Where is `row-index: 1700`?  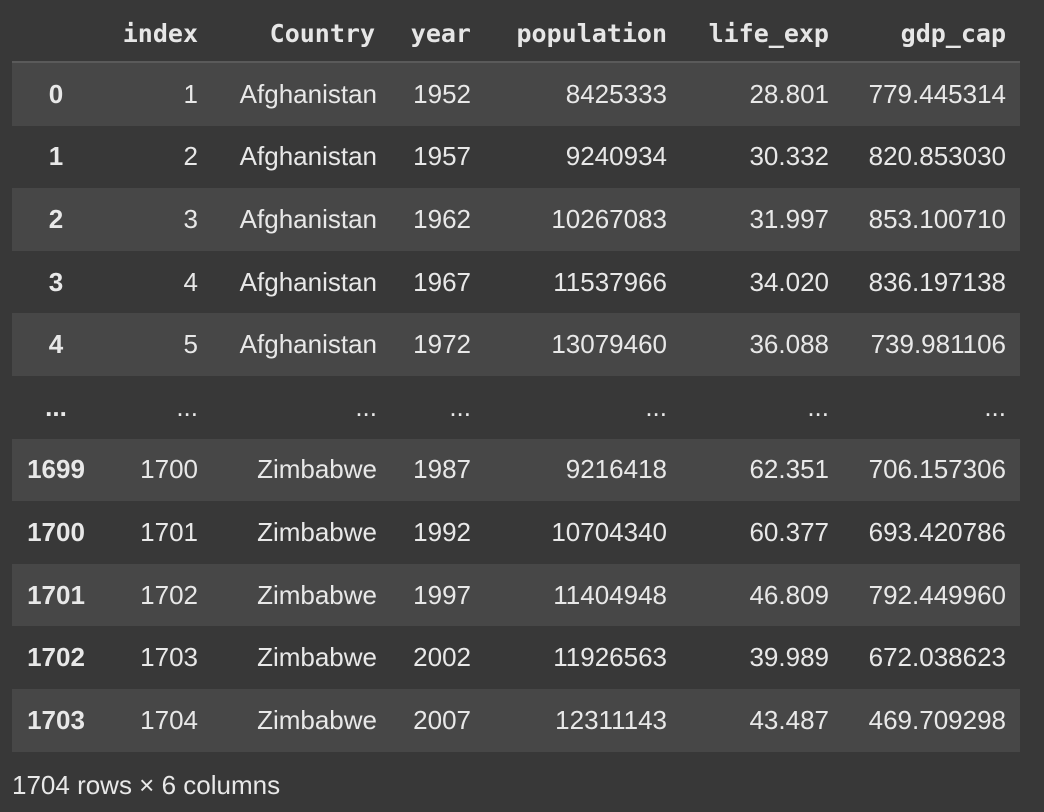
row-index: 1700 is located at coordinates (56, 531).